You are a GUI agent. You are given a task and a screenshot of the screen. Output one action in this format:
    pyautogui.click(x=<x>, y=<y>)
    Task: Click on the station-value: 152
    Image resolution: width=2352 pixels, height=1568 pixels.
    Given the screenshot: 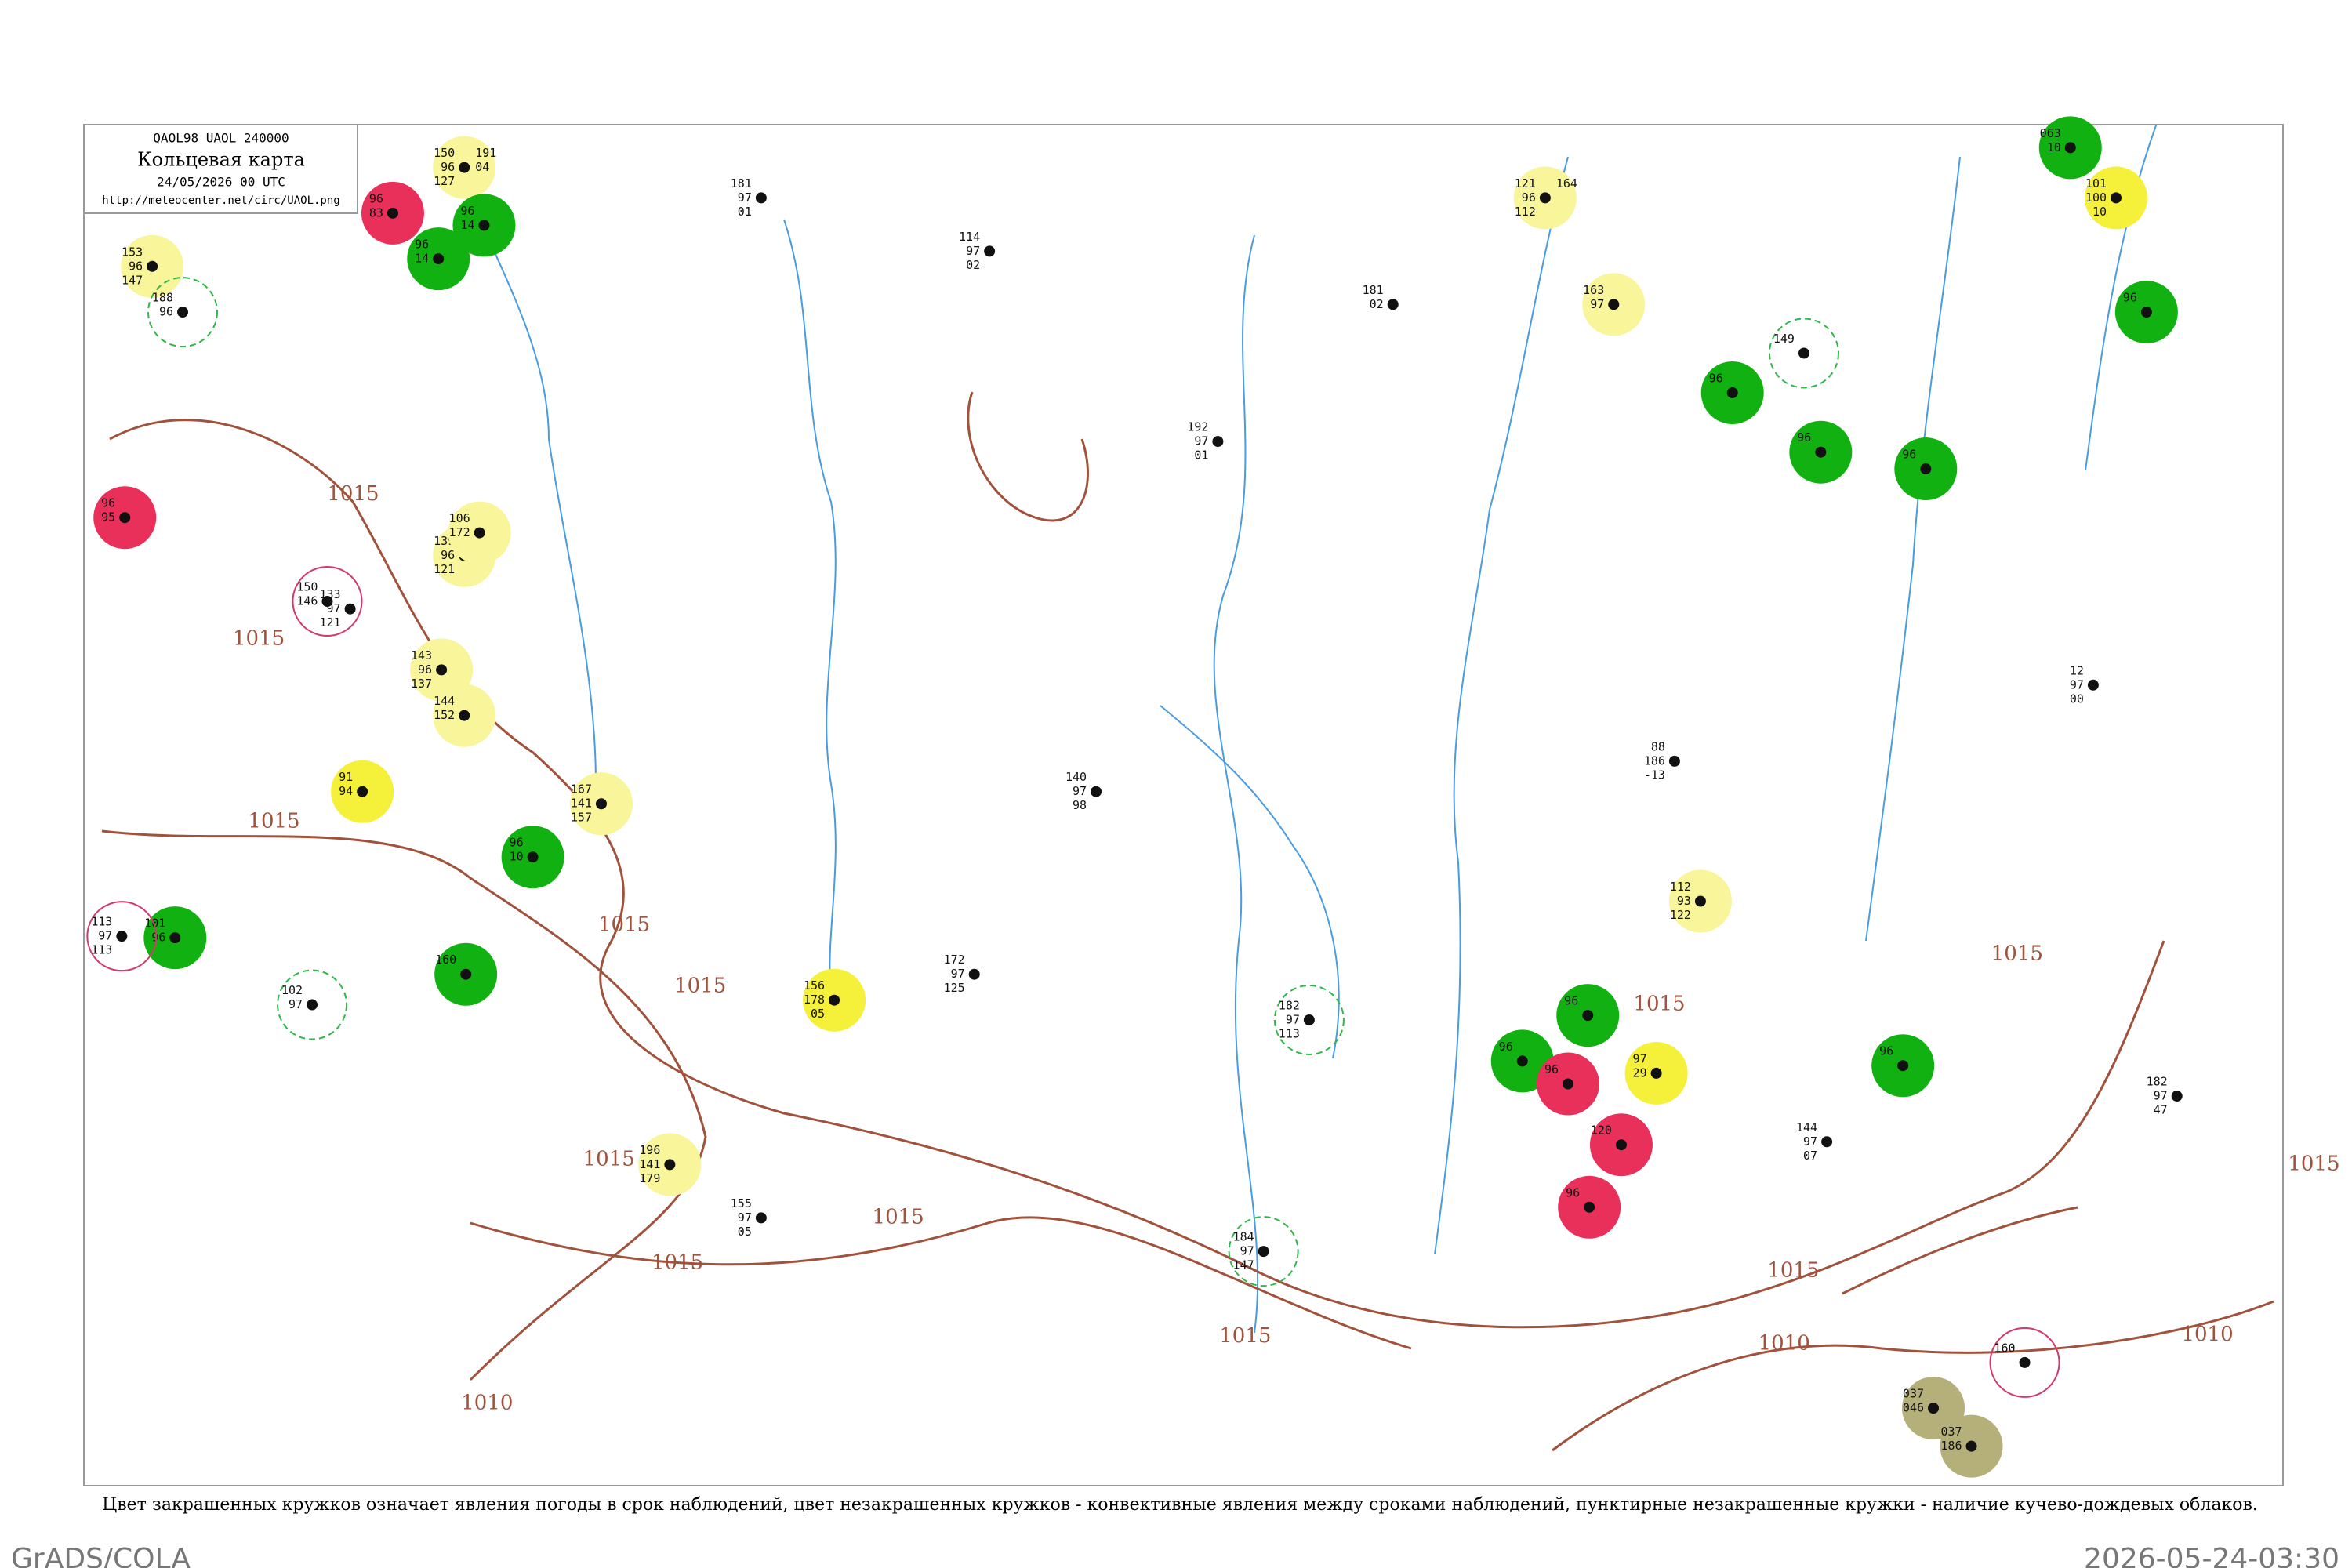 What is the action you would take?
    pyautogui.click(x=444, y=715)
    